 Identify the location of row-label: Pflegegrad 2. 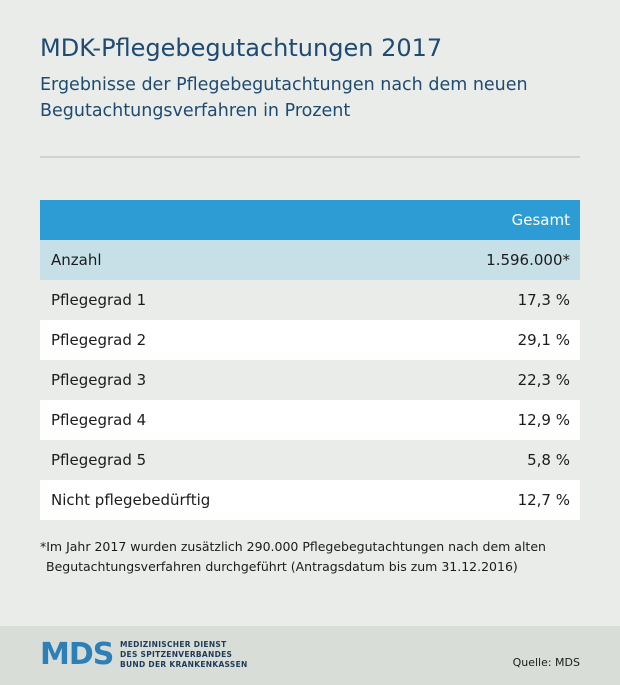
(99, 340).